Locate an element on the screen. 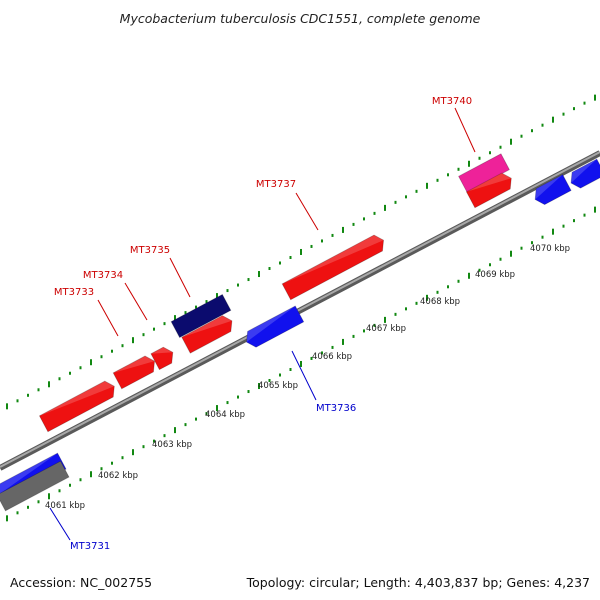  scale-label: 4065 kbp is located at coordinates (278, 386).